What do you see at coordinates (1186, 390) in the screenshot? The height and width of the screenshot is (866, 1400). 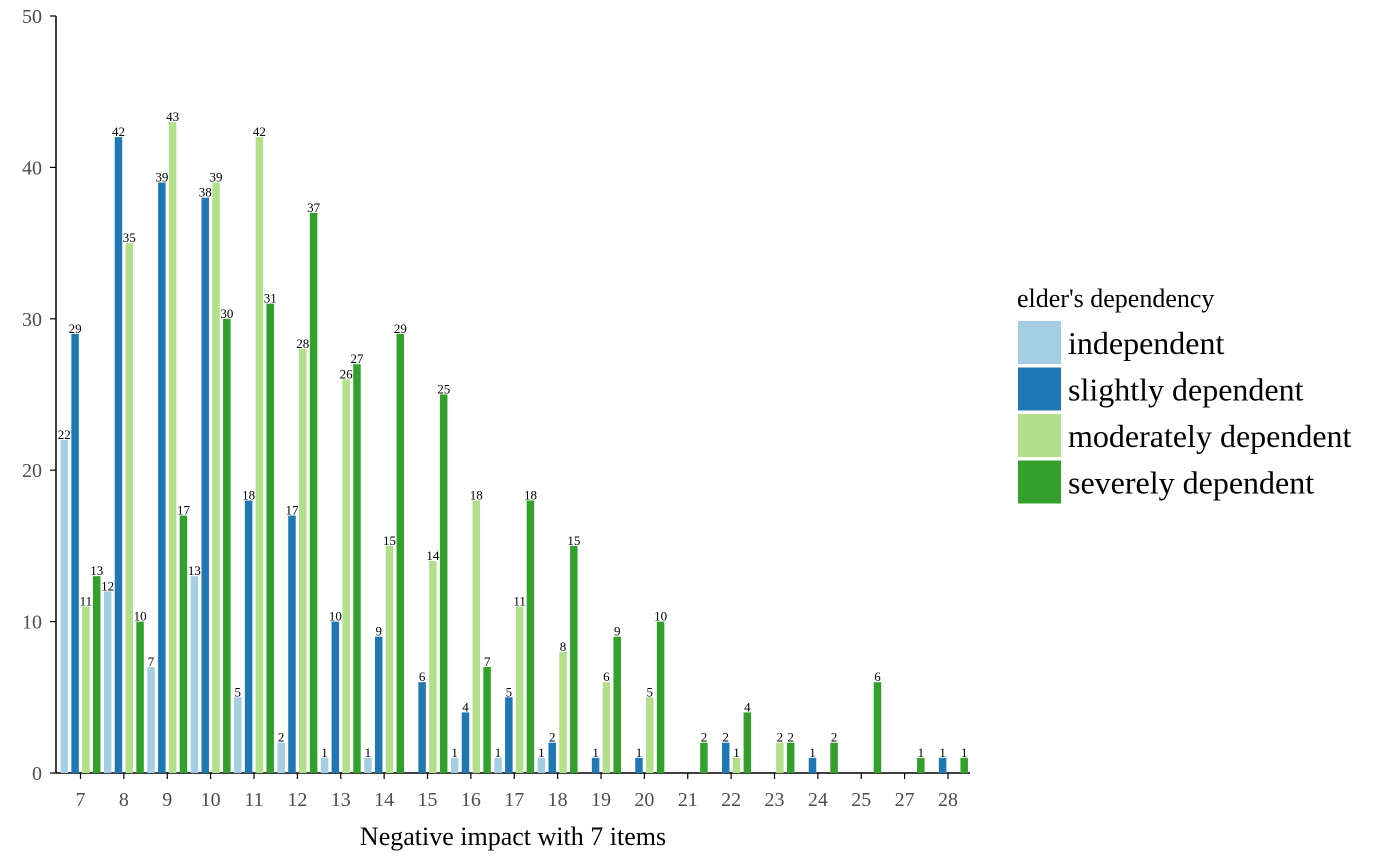 I see `legend-label: slightly dependent` at bounding box center [1186, 390].